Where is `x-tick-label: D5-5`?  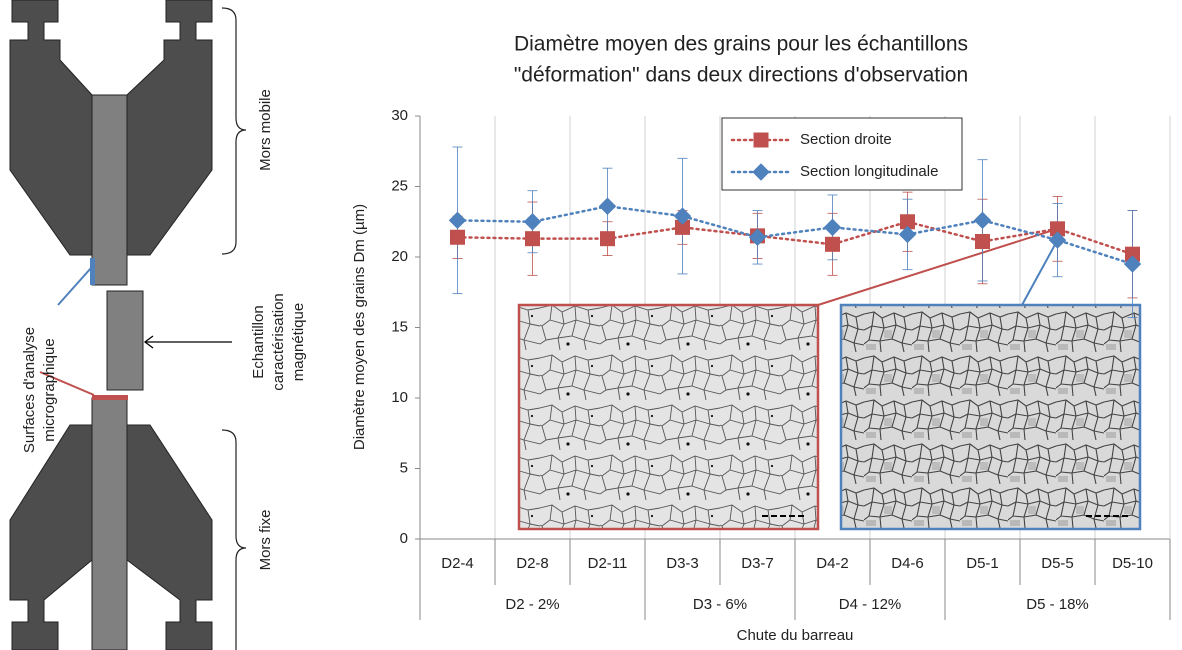 x-tick-label: D5-5 is located at coordinates (1057, 563).